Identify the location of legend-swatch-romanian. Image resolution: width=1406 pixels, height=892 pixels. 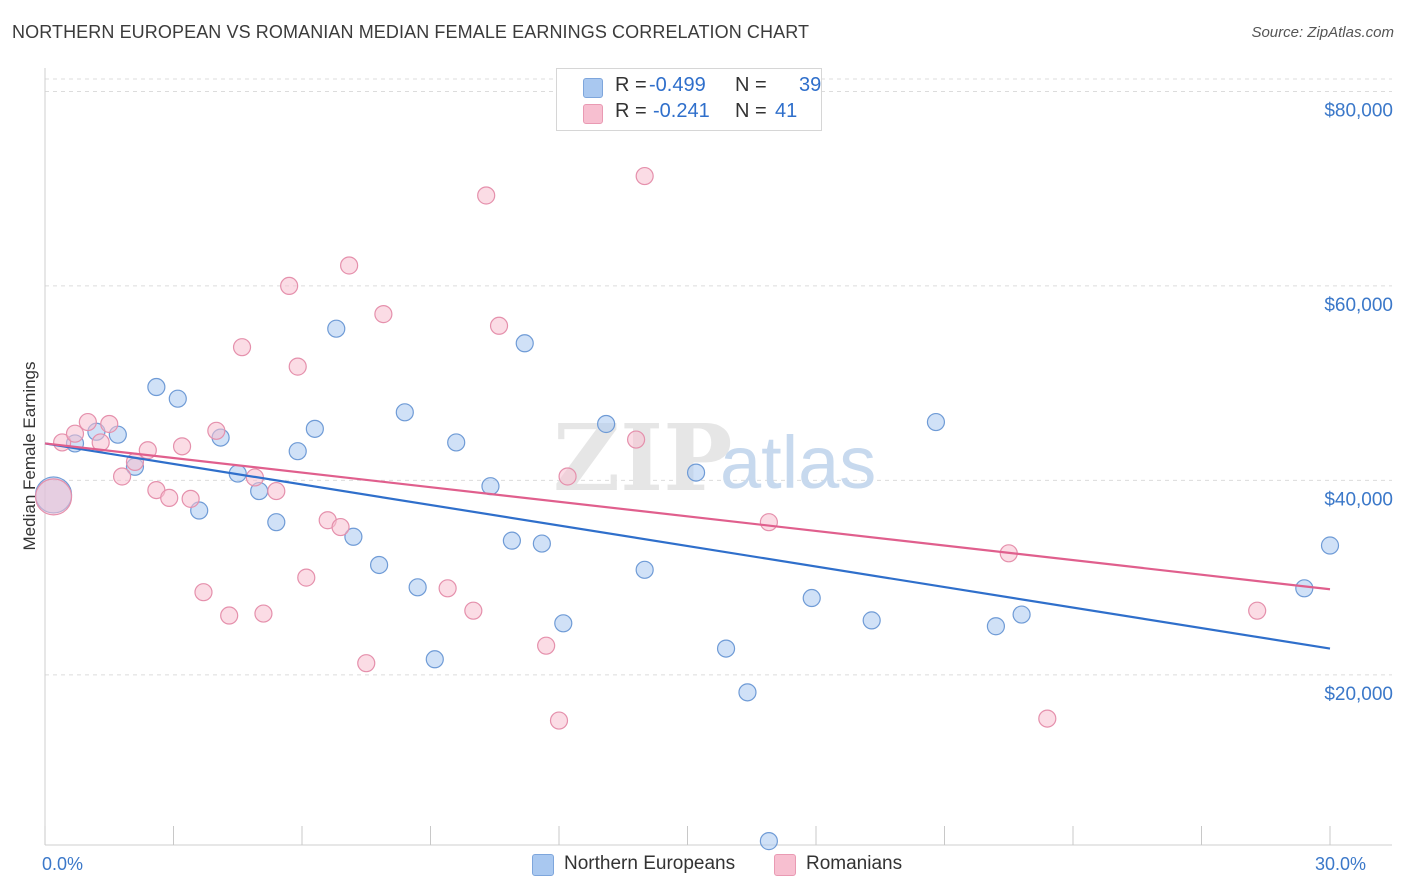
(785, 865).